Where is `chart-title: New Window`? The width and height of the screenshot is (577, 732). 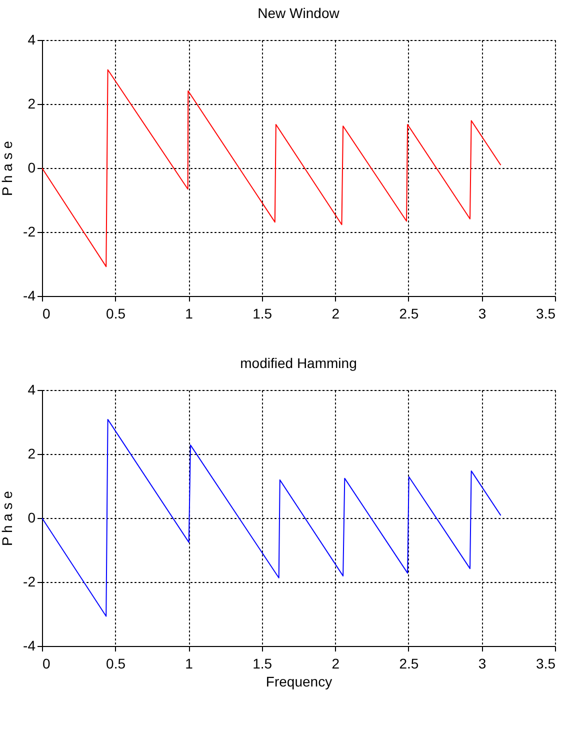 chart-title: New Window is located at coordinates (299, 13).